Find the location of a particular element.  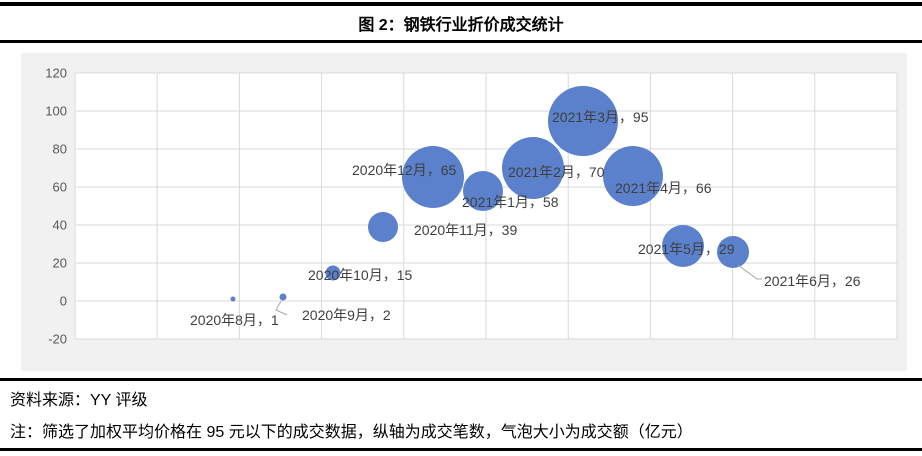

bubble-label: 2021年1月，58 is located at coordinates (510, 202).